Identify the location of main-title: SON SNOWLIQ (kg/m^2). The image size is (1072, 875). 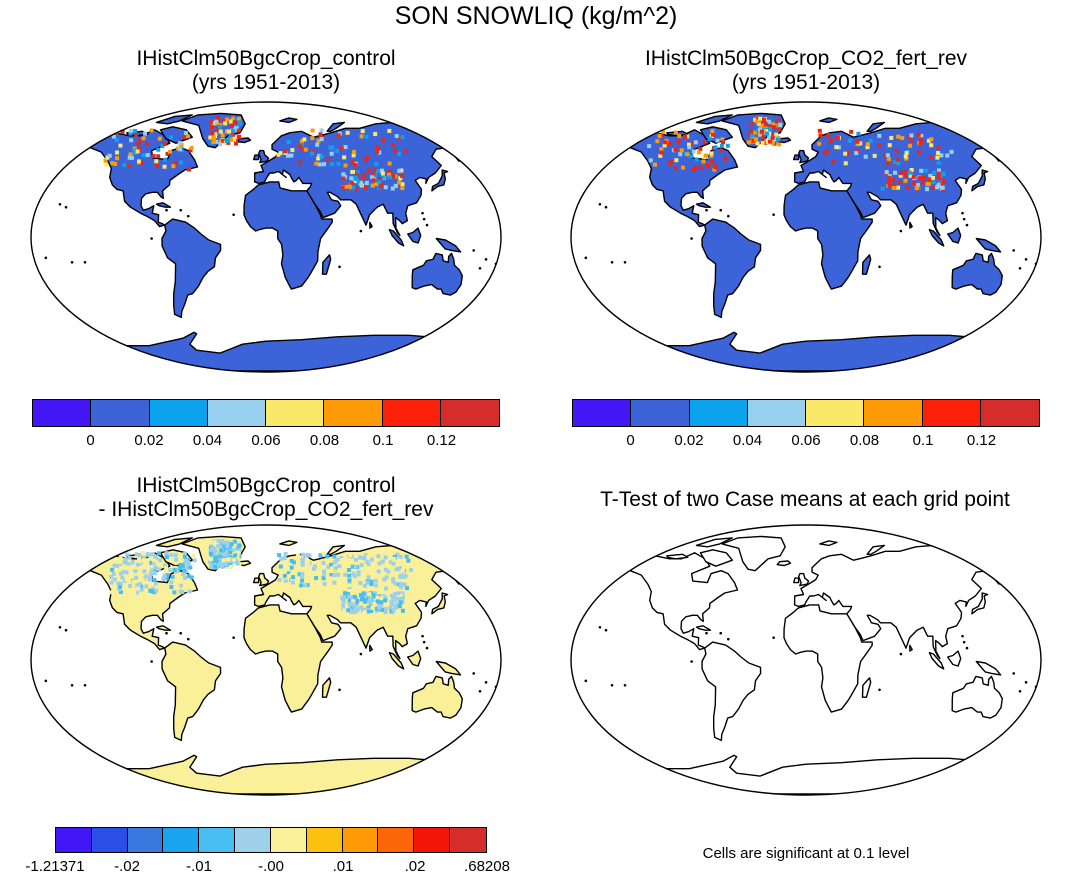
(536, 16).